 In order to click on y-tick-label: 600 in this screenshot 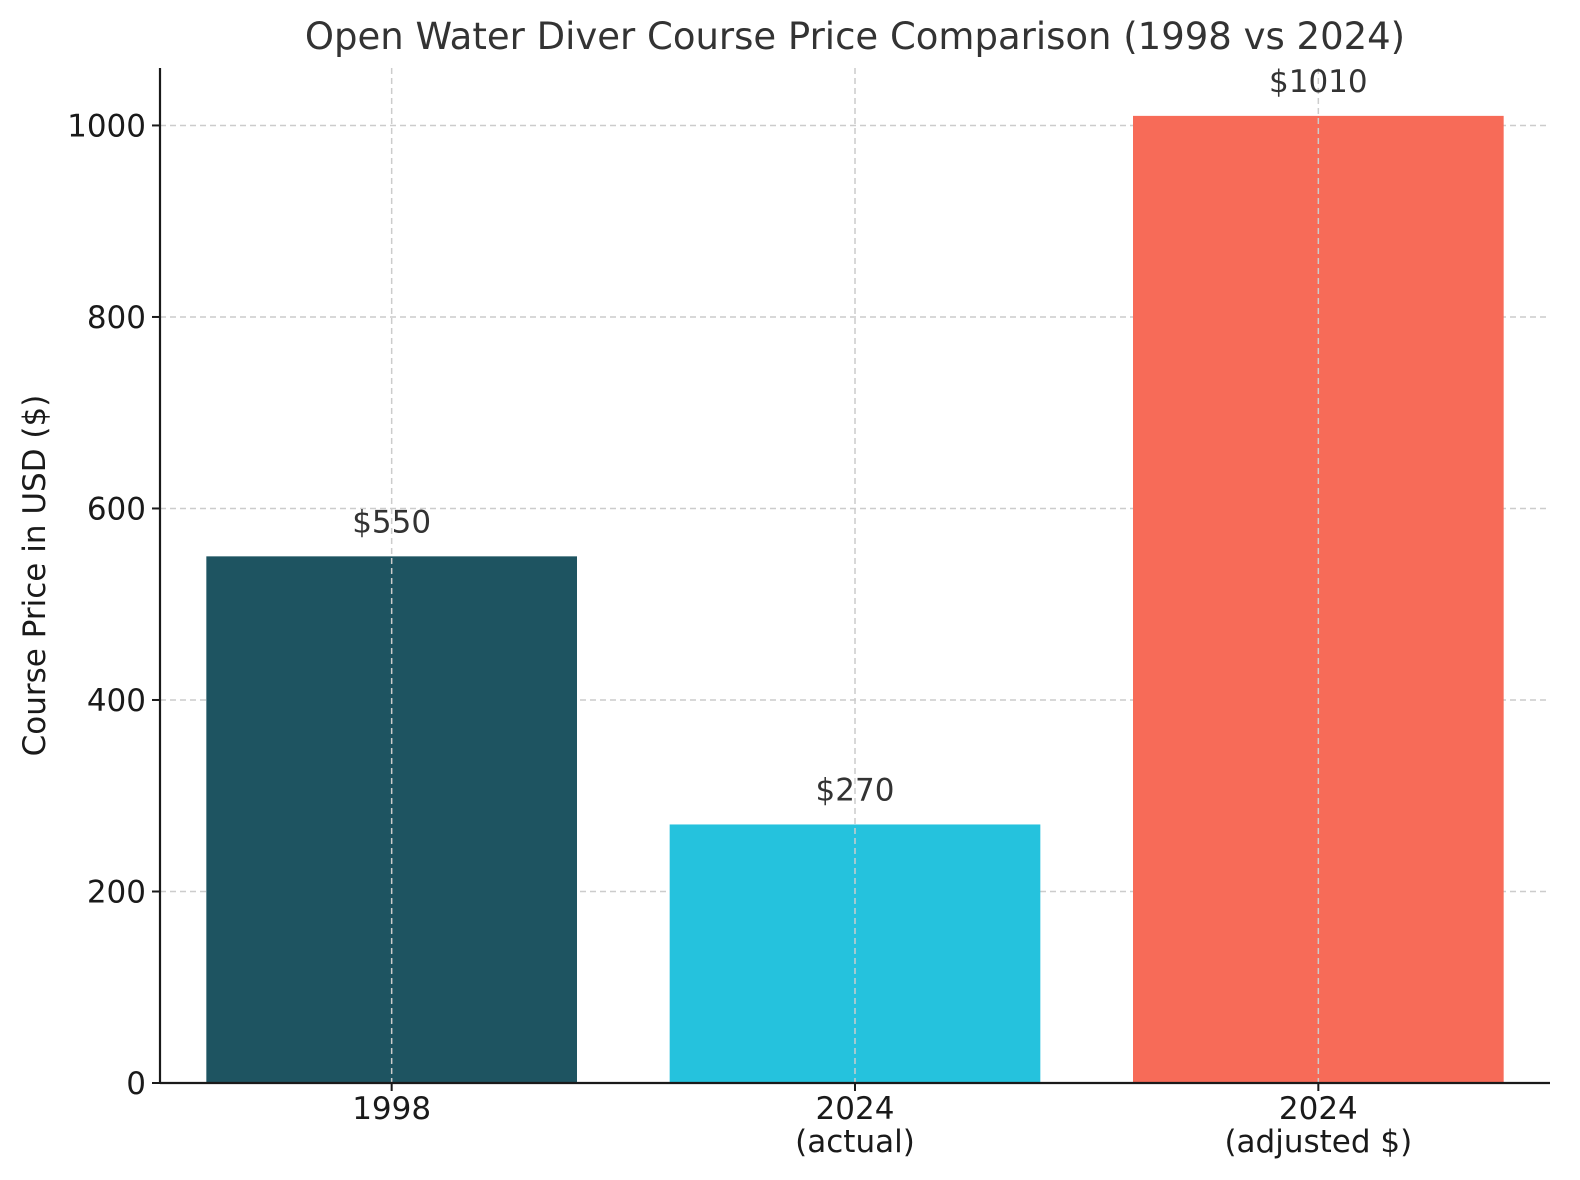, I will do `click(116, 509)`.